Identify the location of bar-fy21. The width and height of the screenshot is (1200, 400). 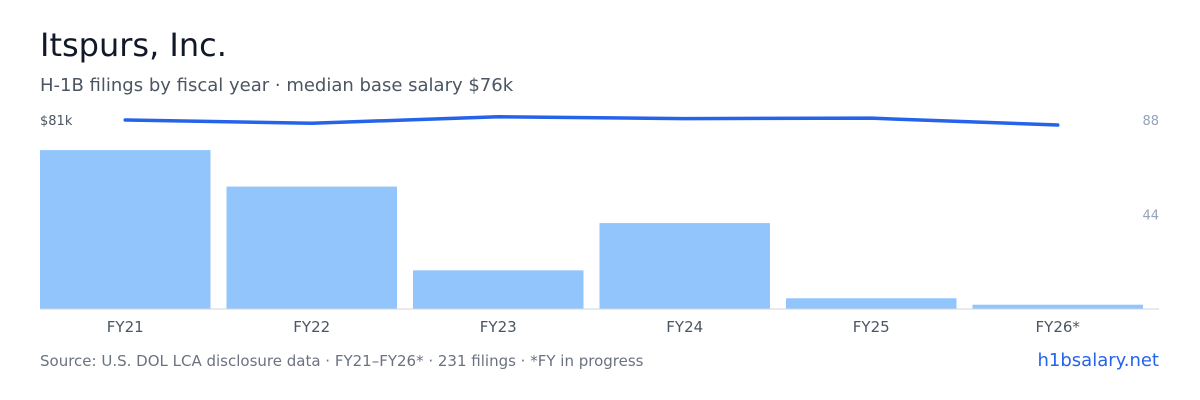
(125, 229).